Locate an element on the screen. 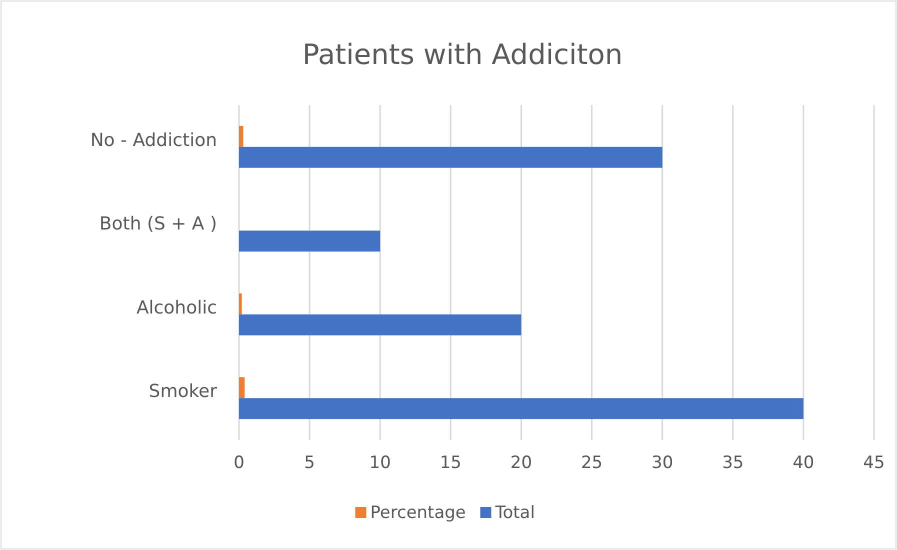  legend-label: Total is located at coordinates (514, 513).